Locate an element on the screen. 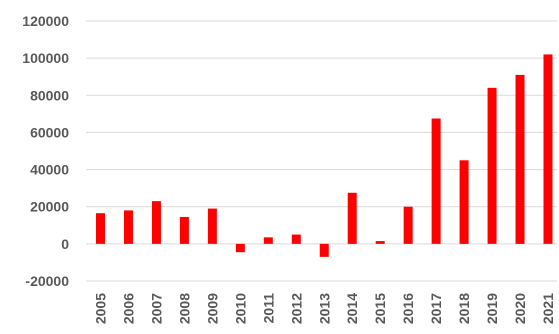 The image size is (559, 334). x-tick-label: 2015 is located at coordinates (380, 308).